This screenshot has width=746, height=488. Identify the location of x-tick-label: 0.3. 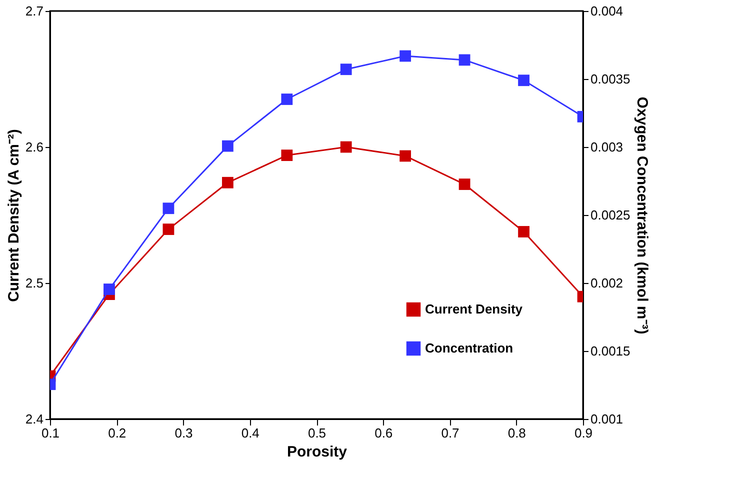
(183, 433).